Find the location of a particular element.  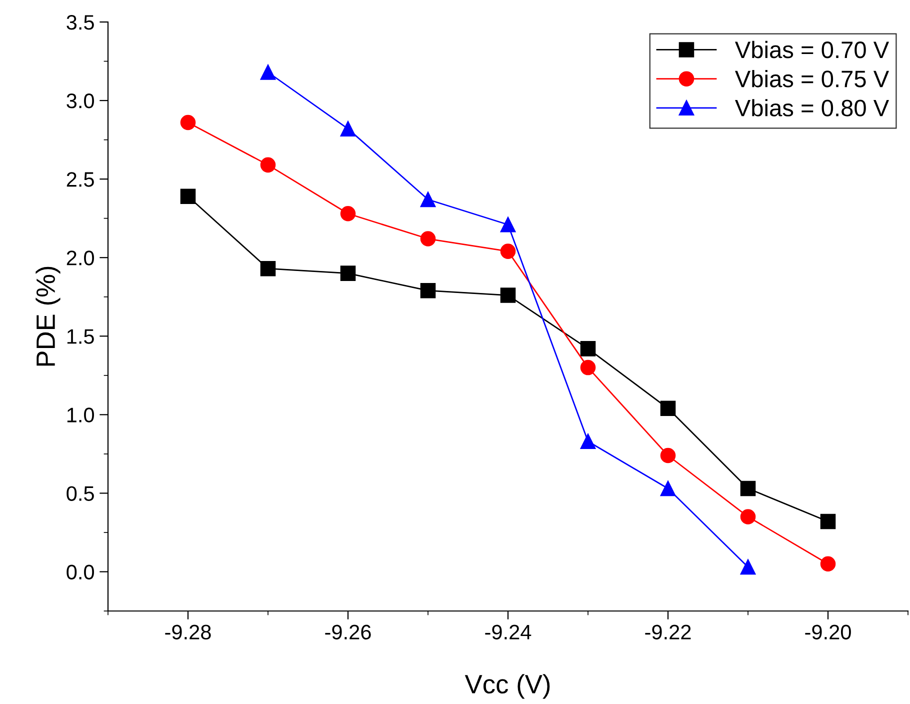

x-axis-title: Vcc (V) is located at coordinates (507, 686).